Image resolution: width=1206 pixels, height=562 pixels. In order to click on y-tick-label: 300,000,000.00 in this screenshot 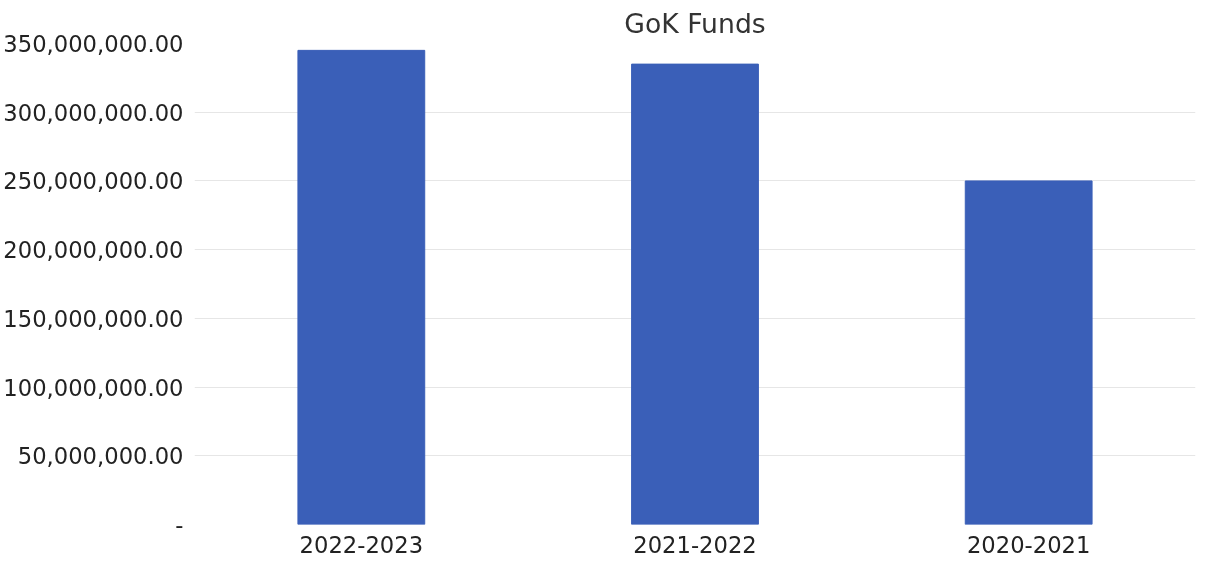, I will do `click(93, 112)`.